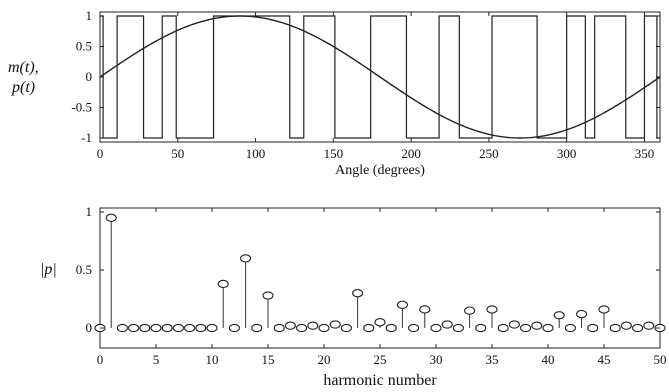 The image size is (669, 392). I want to click on waveform-x-tick-label: 350, so click(645, 153).